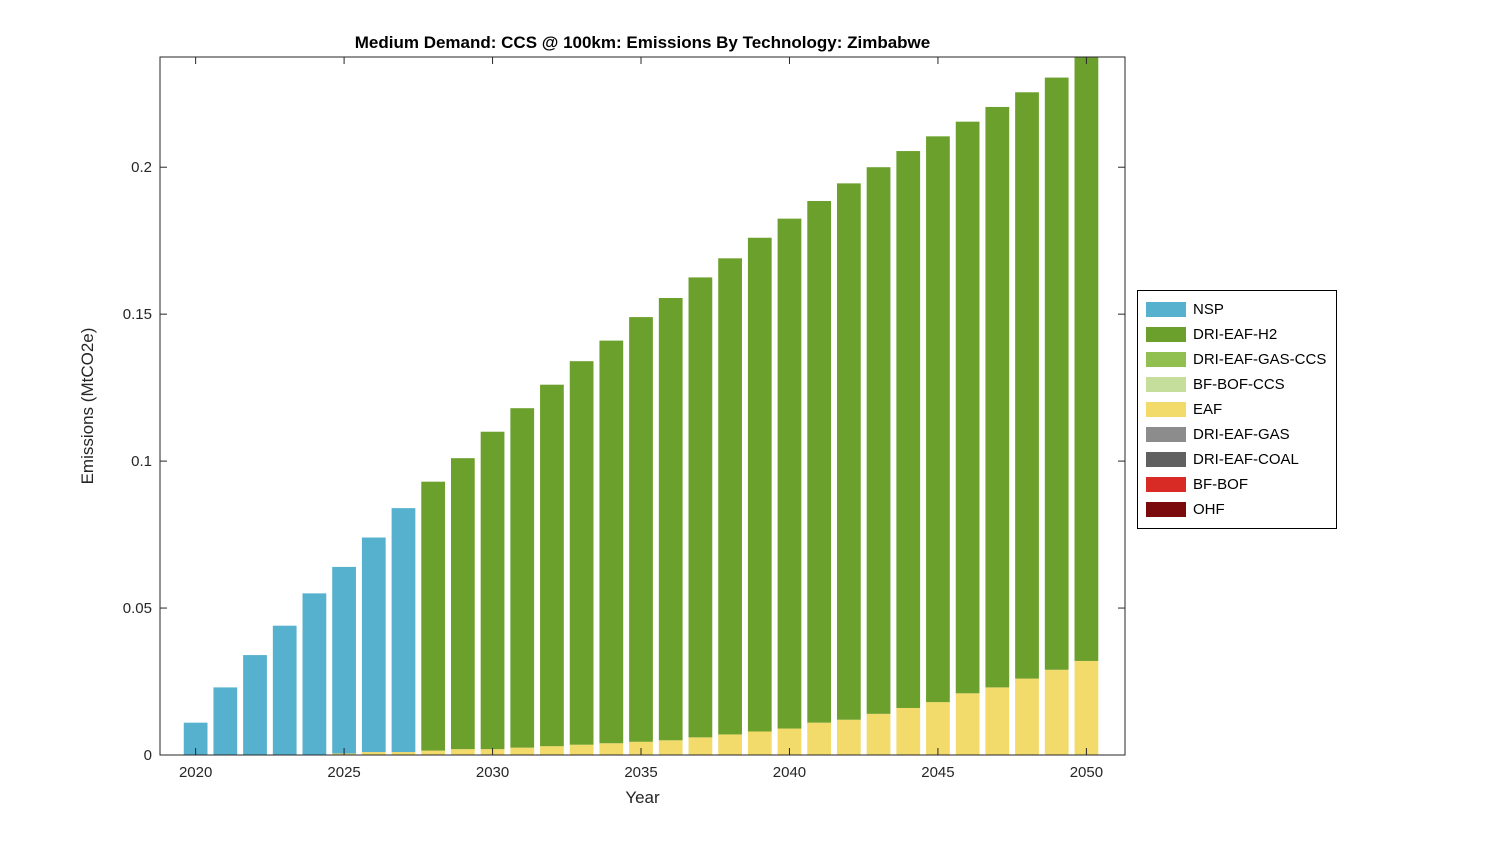 Image resolution: width=1500 pixels, height=844 pixels. What do you see at coordinates (642, 797) in the screenshot?
I see `x-axis-label: Year` at bounding box center [642, 797].